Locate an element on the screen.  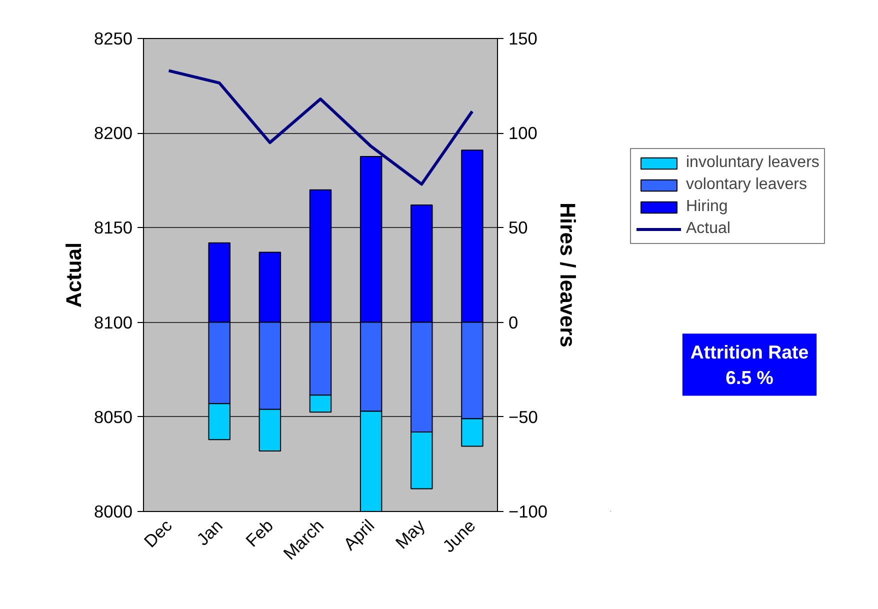
legend-label: Actual is located at coordinates (708, 229).